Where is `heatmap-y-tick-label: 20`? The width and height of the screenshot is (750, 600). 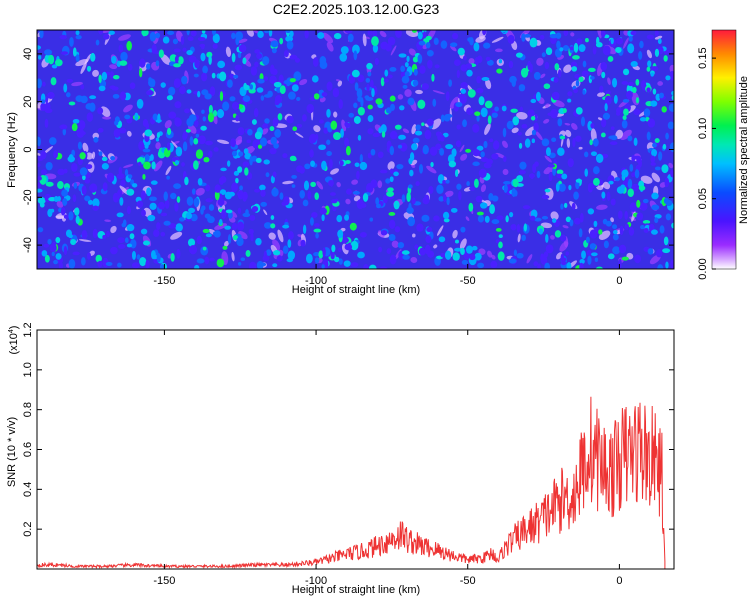
heatmap-y-tick-label: 20 is located at coordinates (28, 102).